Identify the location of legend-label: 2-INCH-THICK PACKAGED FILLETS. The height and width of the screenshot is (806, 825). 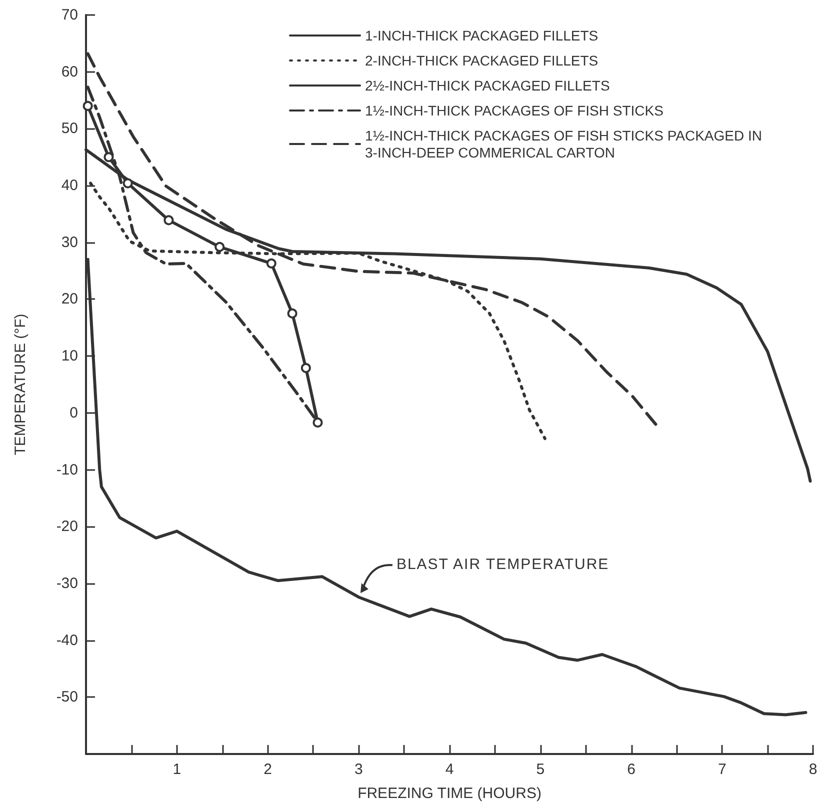
(481, 60).